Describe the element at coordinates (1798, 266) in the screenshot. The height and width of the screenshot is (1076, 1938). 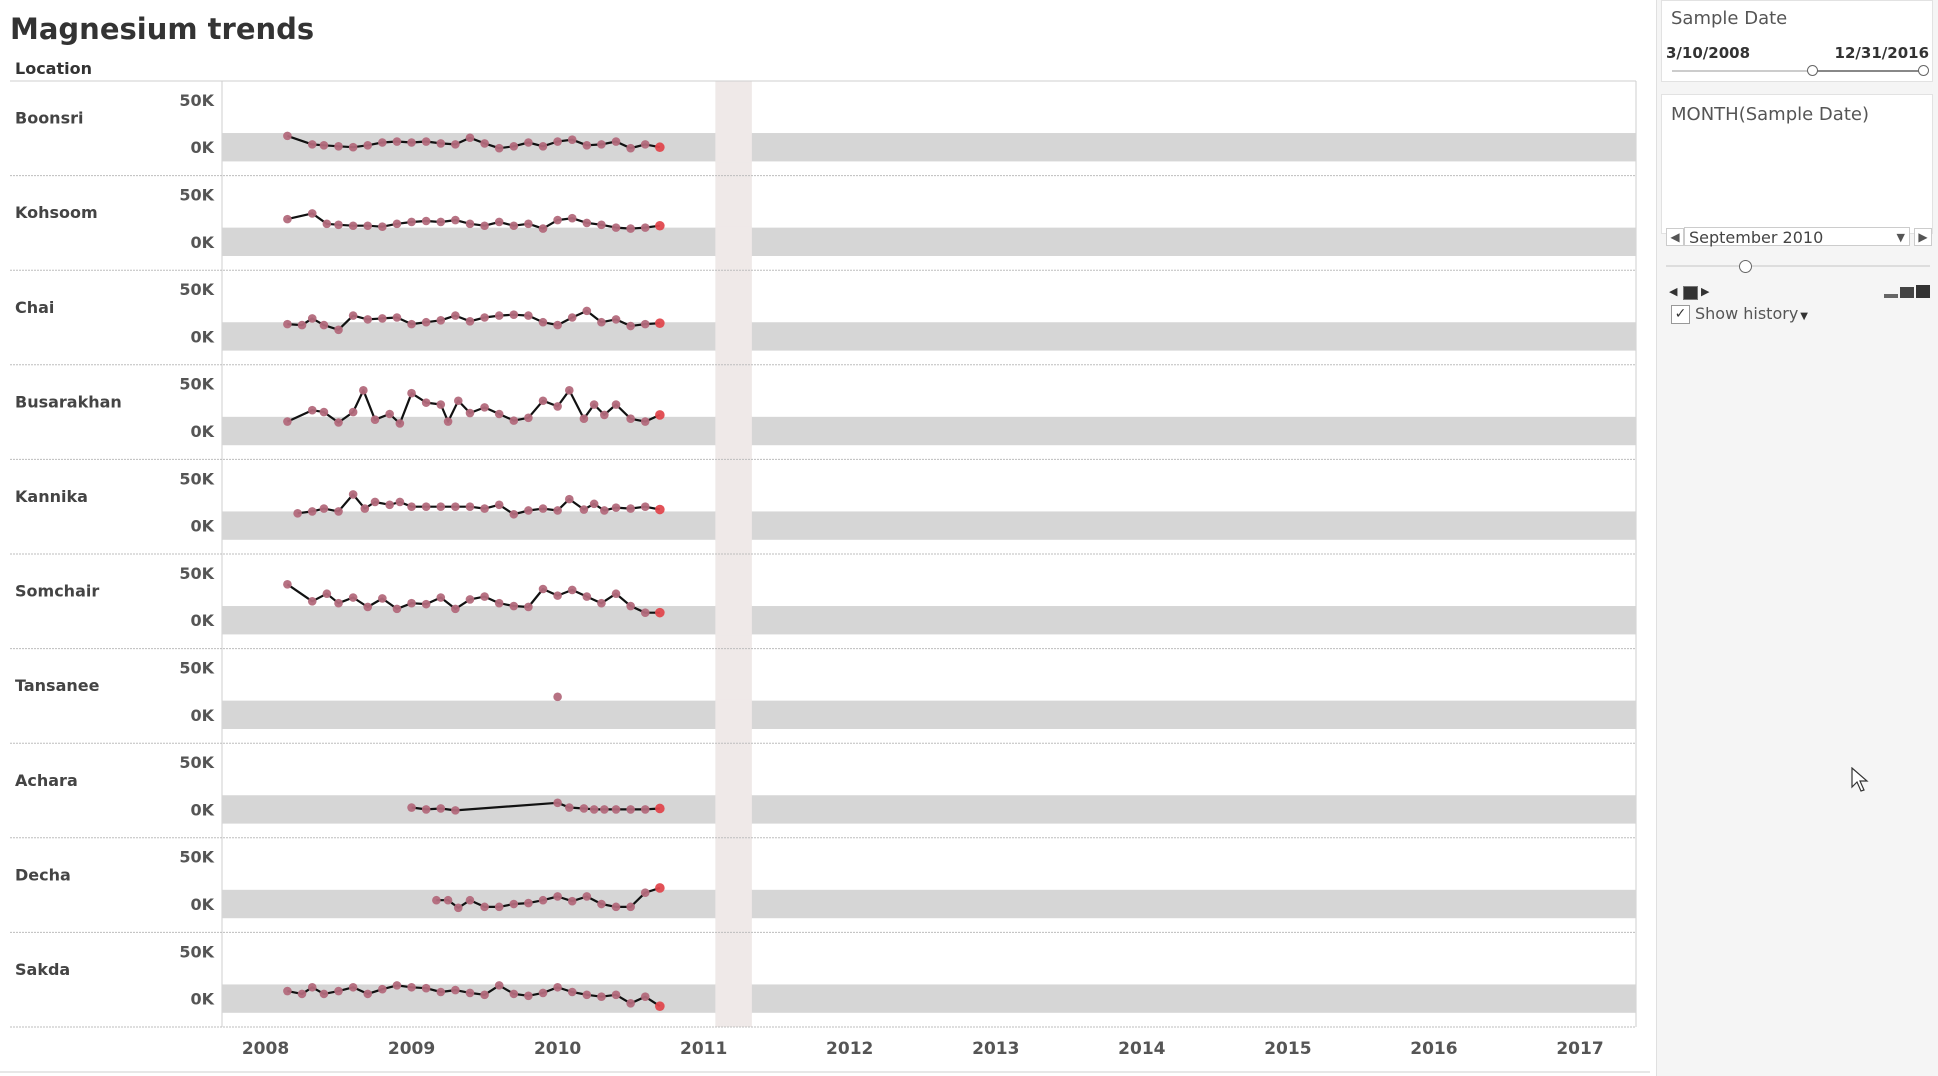
I see `month-slider-track` at that location.